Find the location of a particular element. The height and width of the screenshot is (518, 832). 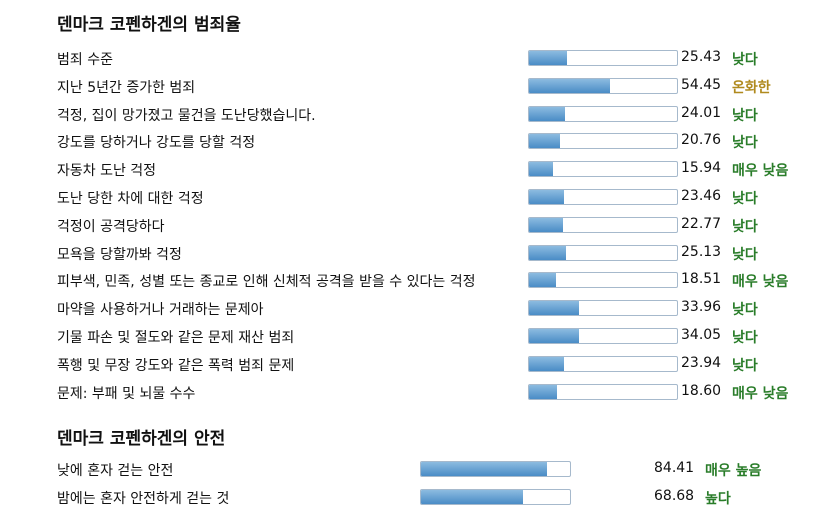

index-label: 강도를 당하거나 강도를 당할 걱정 is located at coordinates (156, 143).